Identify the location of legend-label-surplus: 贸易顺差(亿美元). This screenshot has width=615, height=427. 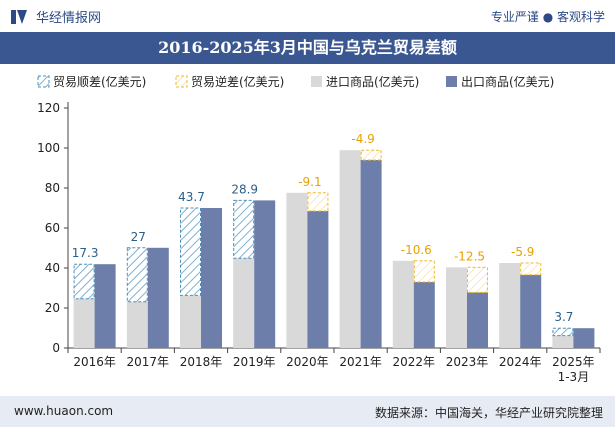
(99, 81).